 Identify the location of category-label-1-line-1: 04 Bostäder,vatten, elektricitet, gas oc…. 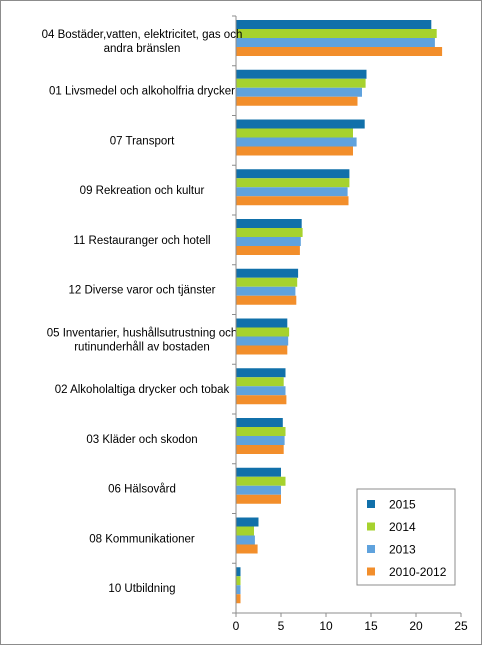
(142, 35).